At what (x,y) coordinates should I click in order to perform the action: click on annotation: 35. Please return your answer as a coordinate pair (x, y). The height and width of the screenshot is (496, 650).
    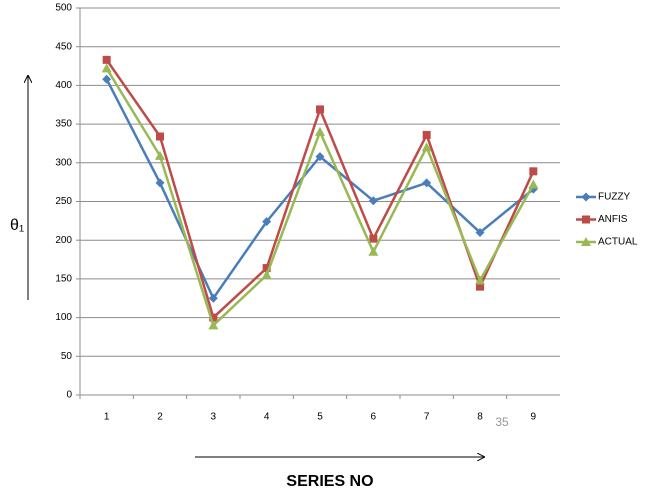
    Looking at the image, I should click on (502, 422).